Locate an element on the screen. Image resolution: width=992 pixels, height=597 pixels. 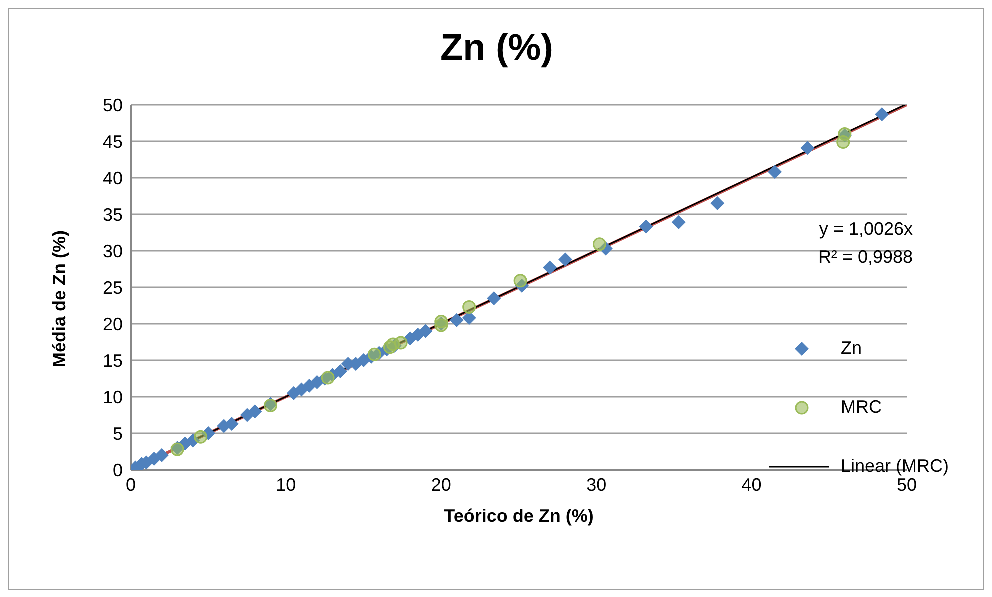
y-tick-label: 25 is located at coordinates (112, 288).